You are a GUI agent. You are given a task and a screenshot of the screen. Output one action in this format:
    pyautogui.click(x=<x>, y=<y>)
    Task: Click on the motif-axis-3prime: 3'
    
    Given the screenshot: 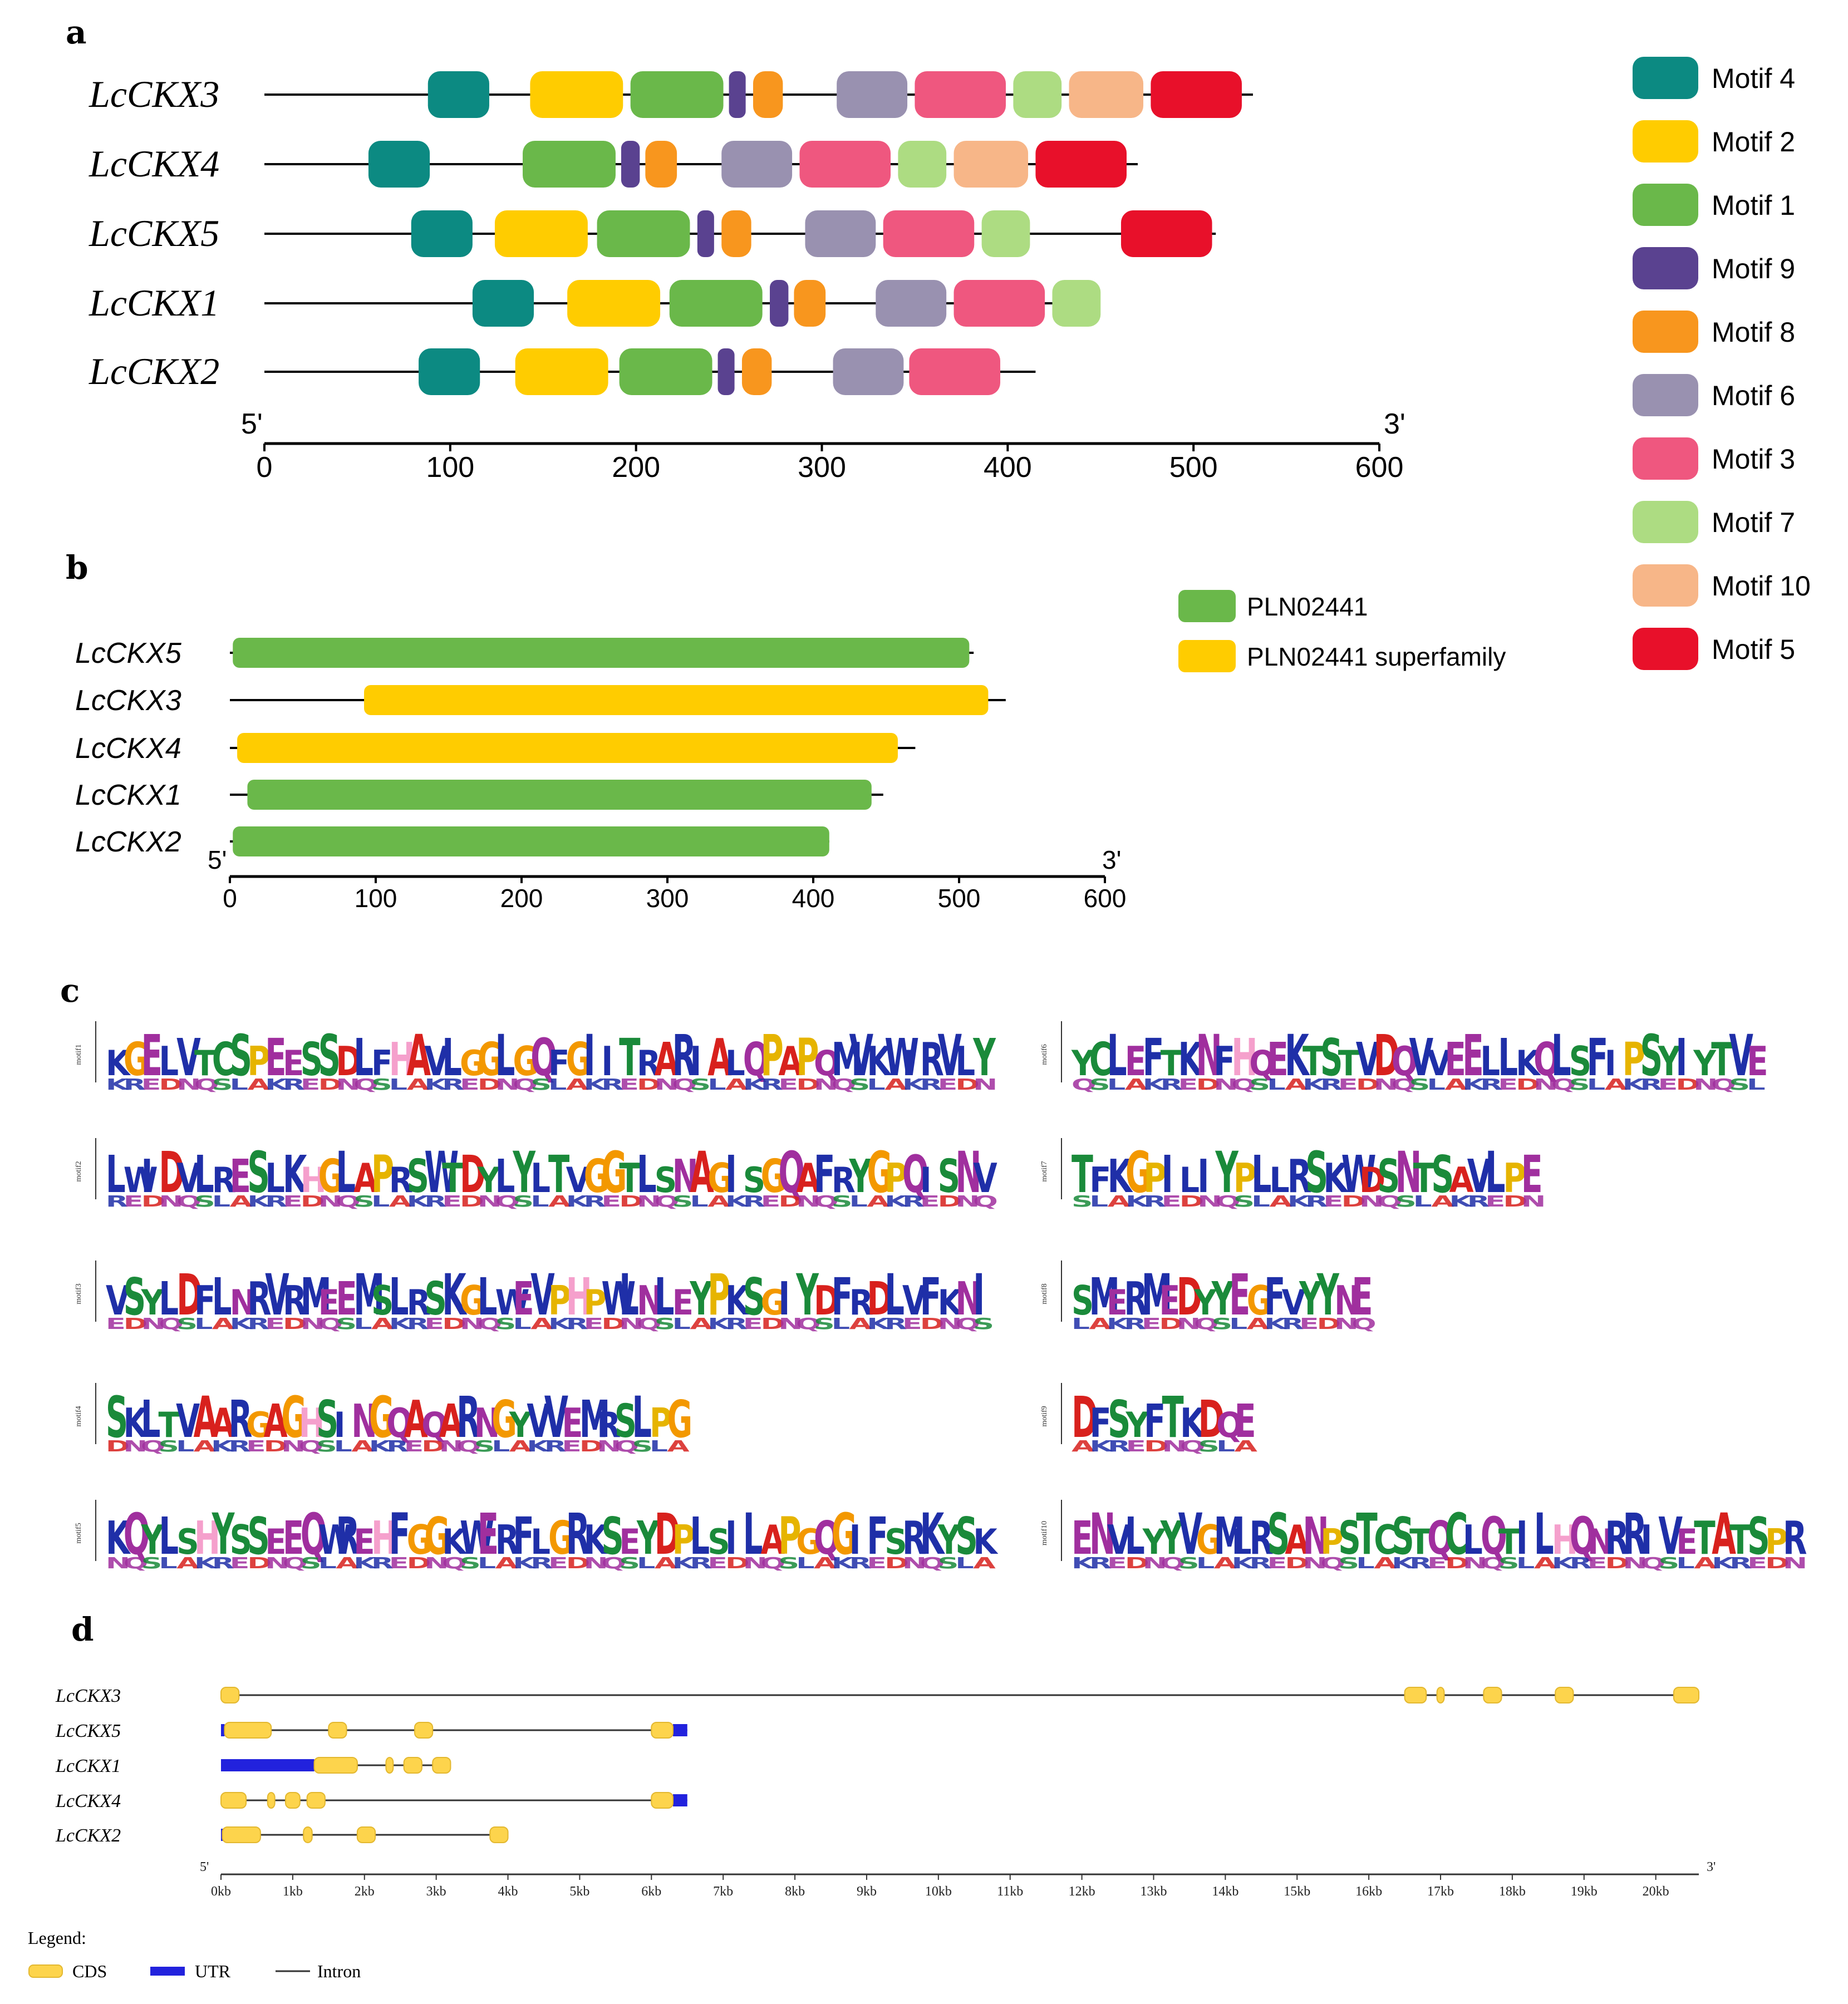 What is the action you would take?
    pyautogui.click(x=1394, y=424)
    